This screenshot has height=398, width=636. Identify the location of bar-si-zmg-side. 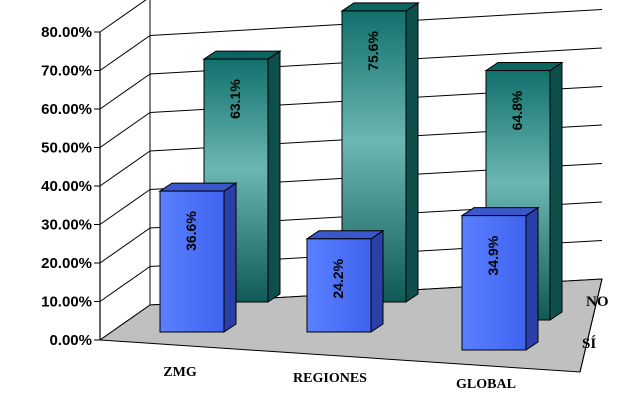
(230, 257).